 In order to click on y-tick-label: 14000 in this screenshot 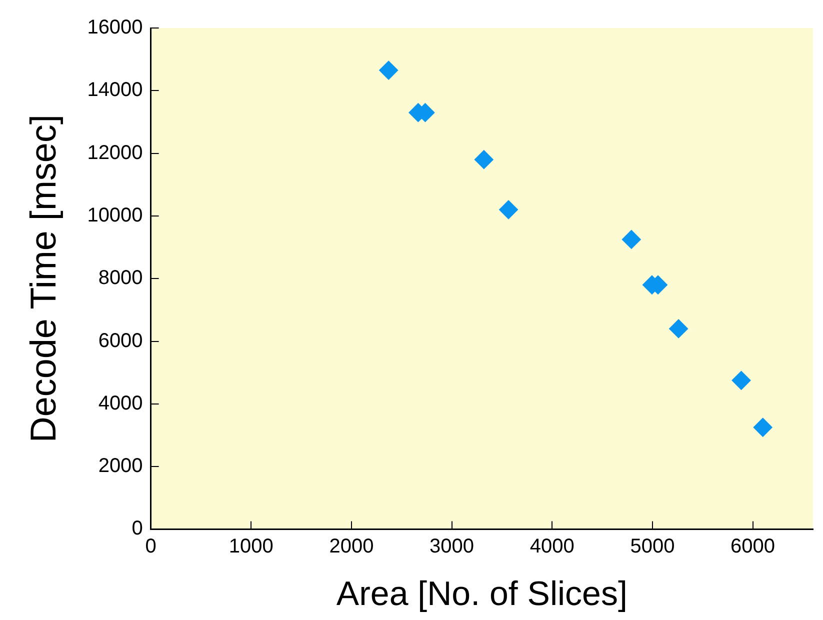, I will do `click(115, 90)`.